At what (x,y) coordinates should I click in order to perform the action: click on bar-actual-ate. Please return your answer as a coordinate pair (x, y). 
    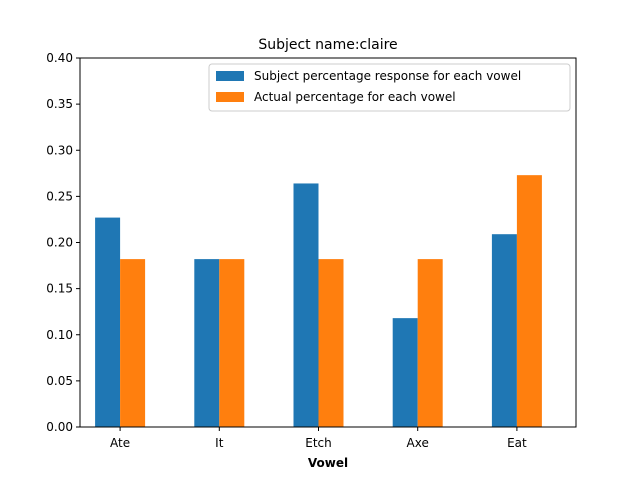
    Looking at the image, I should click on (133, 343).